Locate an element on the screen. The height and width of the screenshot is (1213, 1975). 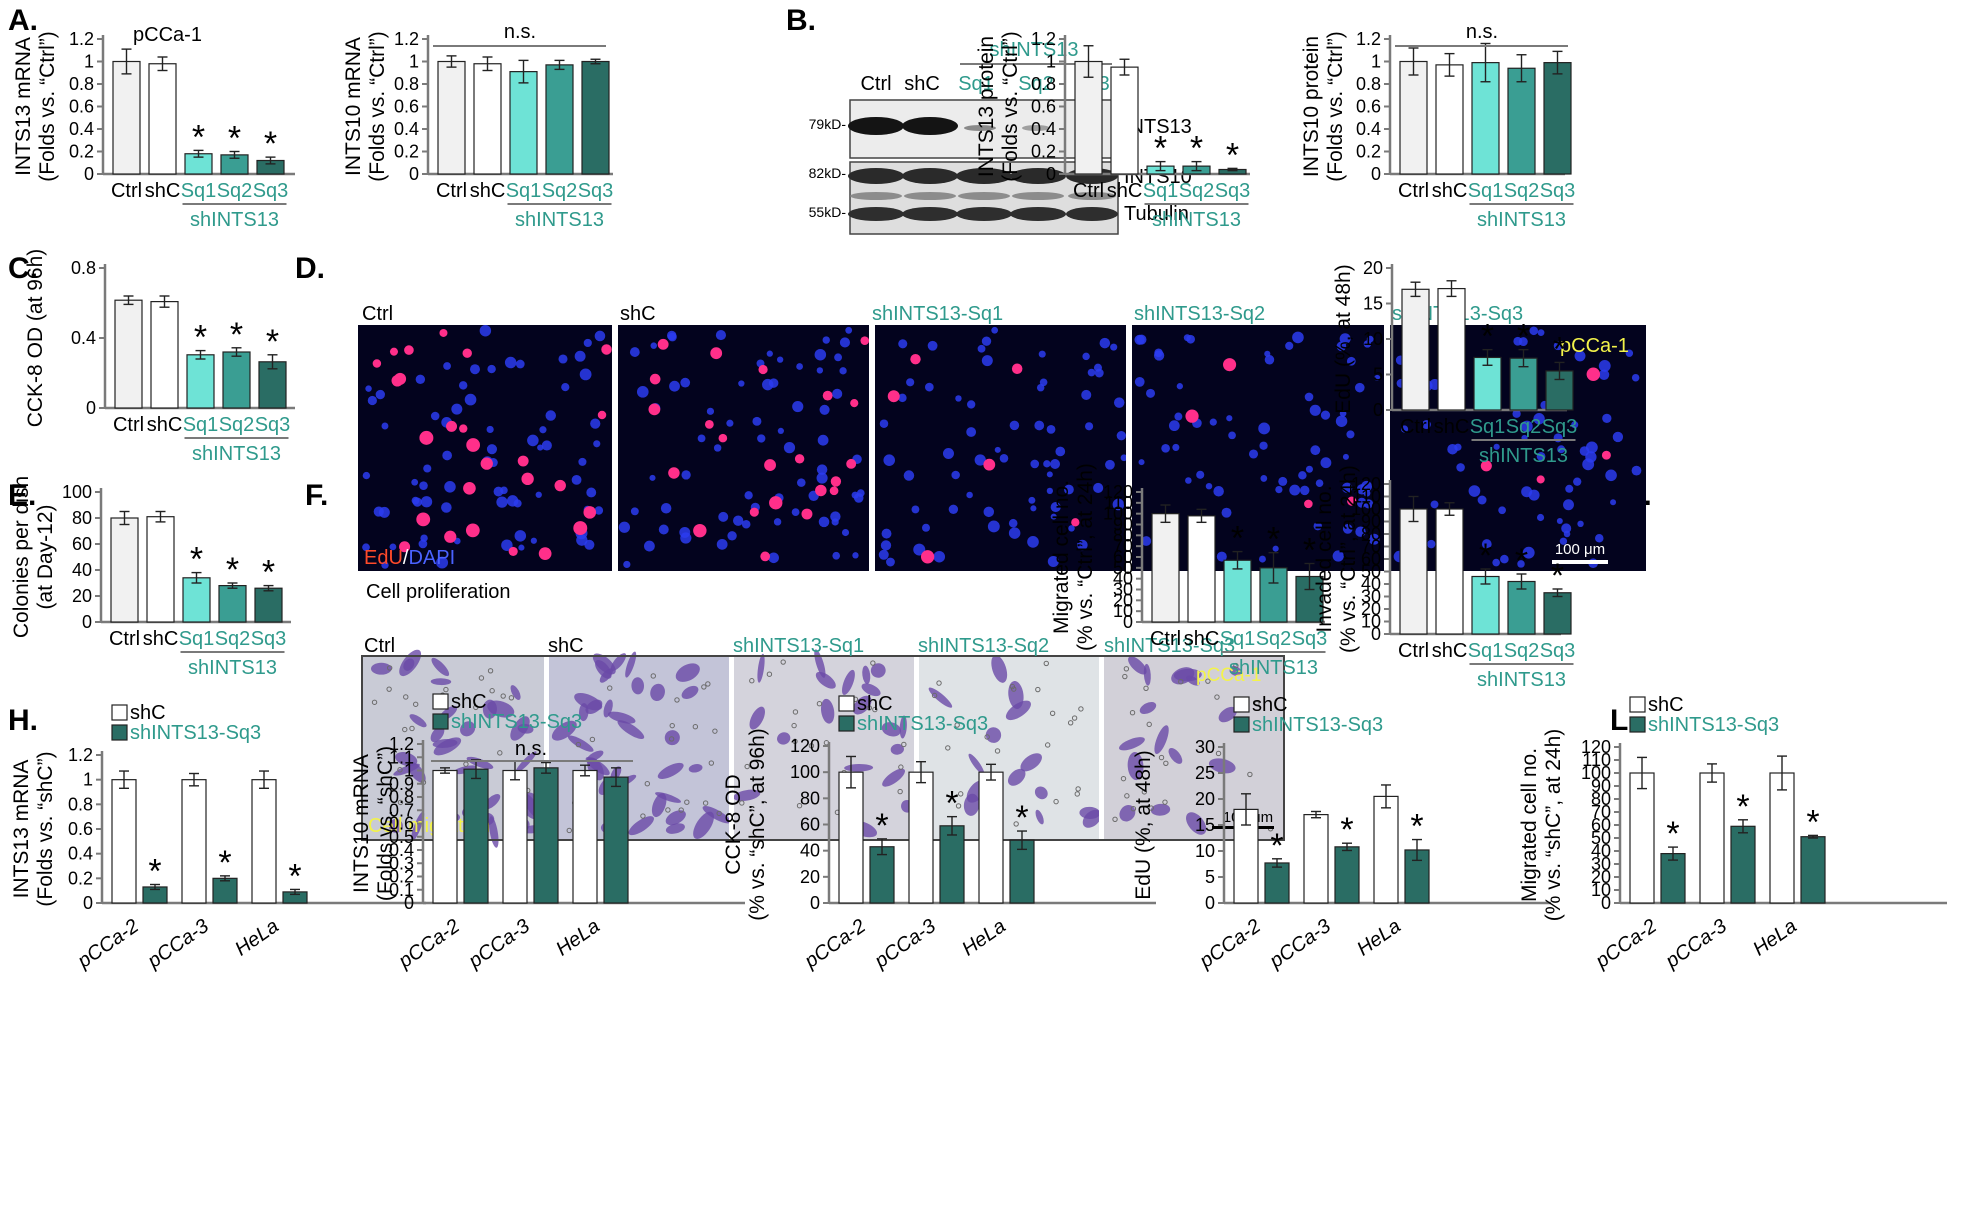
x-category-label: Sq1 is located at coordinates (201, 425).